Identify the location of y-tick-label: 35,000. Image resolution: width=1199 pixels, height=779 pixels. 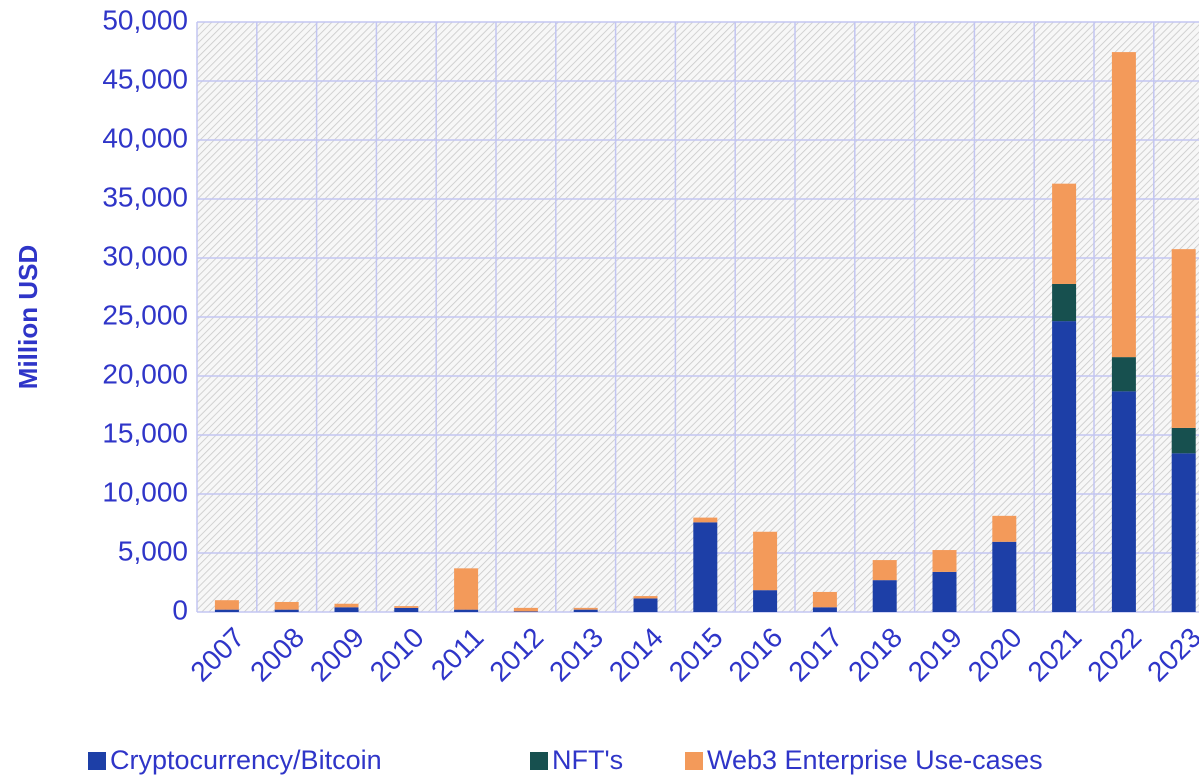
(145, 196).